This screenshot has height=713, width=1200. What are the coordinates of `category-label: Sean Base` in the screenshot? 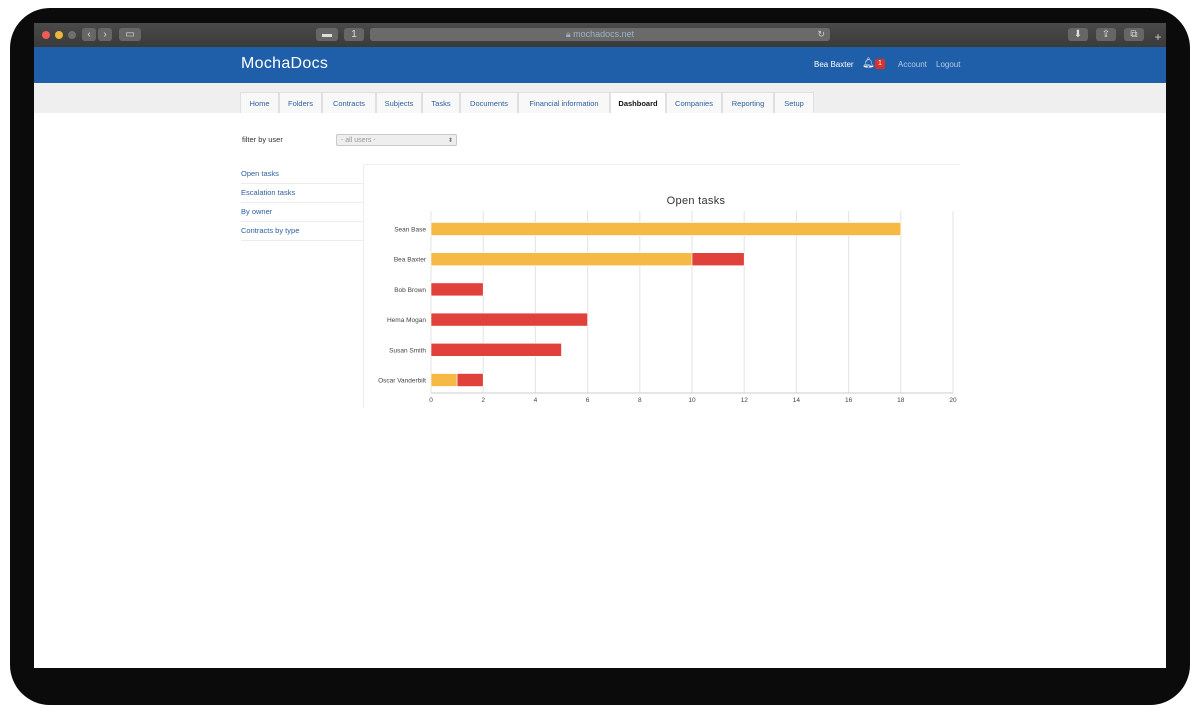 It's located at (410, 230).